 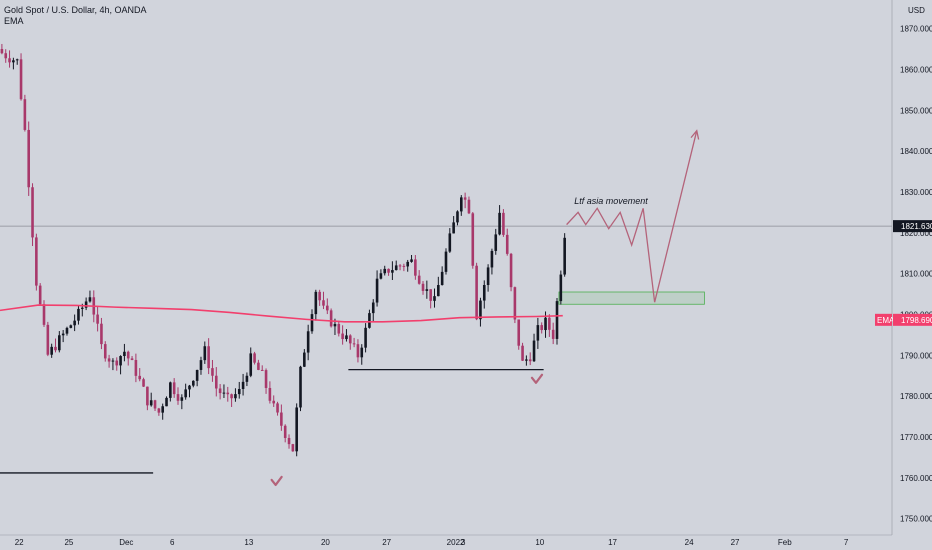 I want to click on price-tick-label: 1760.000, so click(x=916, y=478).